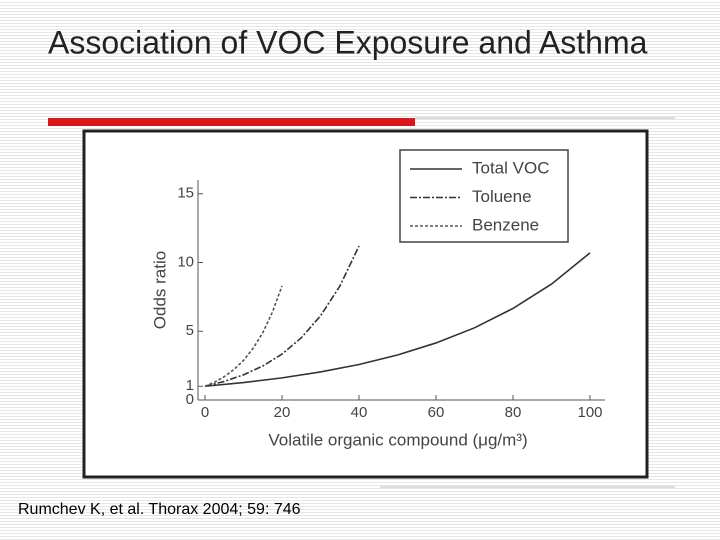 Image resolution: width=720 pixels, height=540 pixels. I want to click on legend-label: Benzene, so click(505, 224).